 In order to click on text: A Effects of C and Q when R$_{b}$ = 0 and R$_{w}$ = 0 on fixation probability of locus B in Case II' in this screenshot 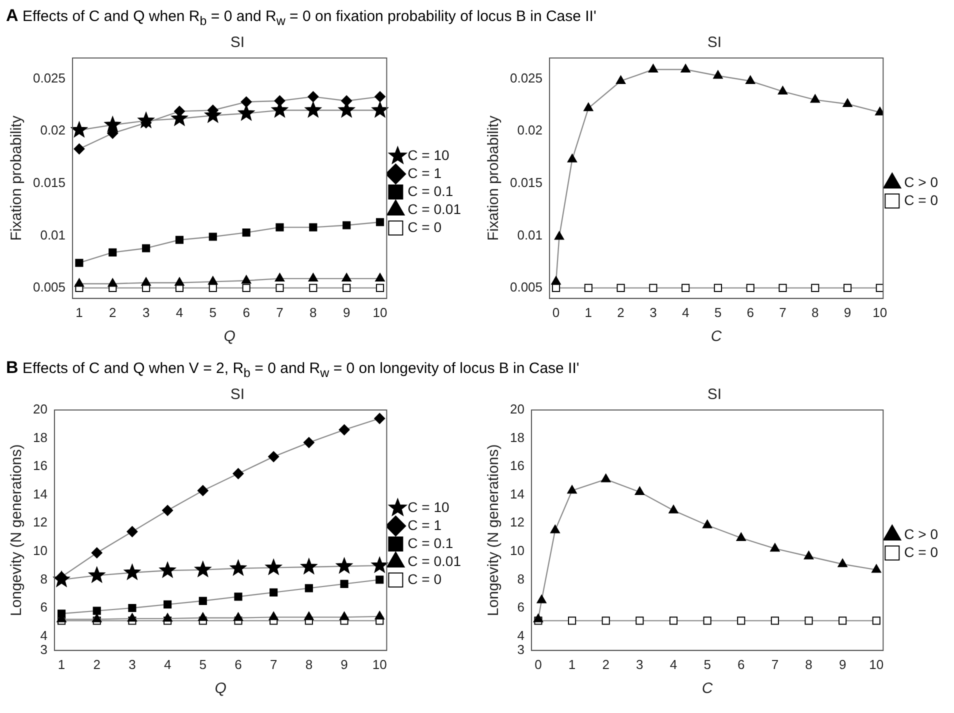, I will do `click(301, 17)`.